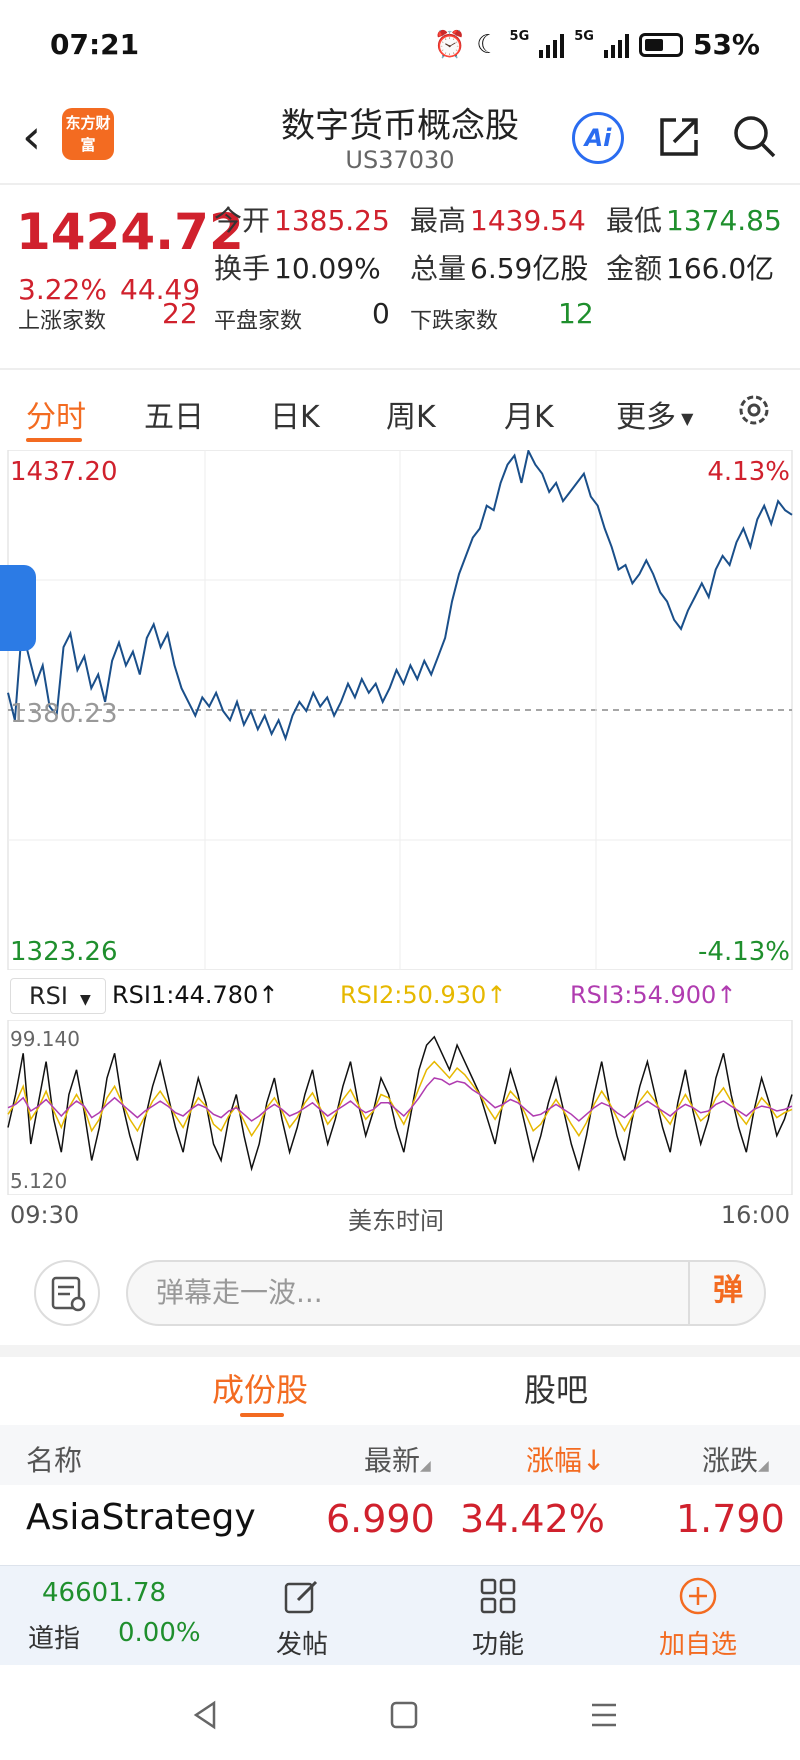 This screenshot has height=1760, width=800. I want to click on dow-index-value: 46601.78, so click(104, 1593).